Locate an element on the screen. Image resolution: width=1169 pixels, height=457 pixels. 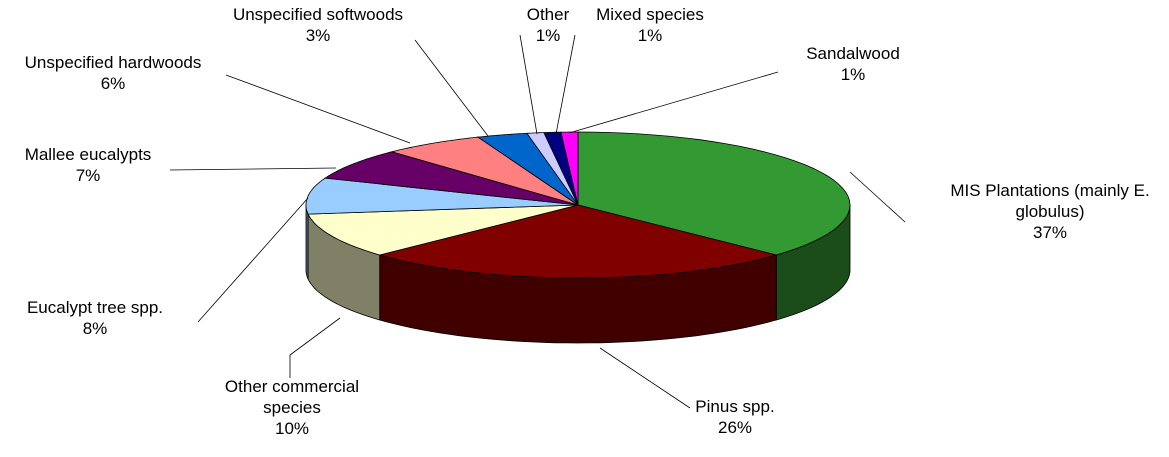
value-label: 3% is located at coordinates (318, 35).